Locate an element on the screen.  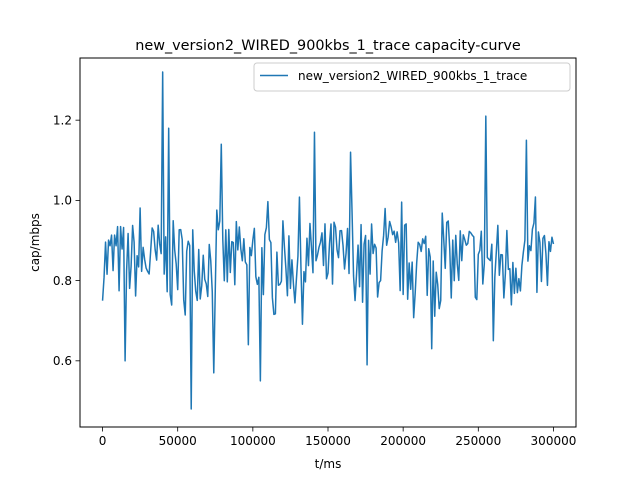
y-axis: 0.6 0.8 1.0 1.2 is located at coordinates (66, 240).